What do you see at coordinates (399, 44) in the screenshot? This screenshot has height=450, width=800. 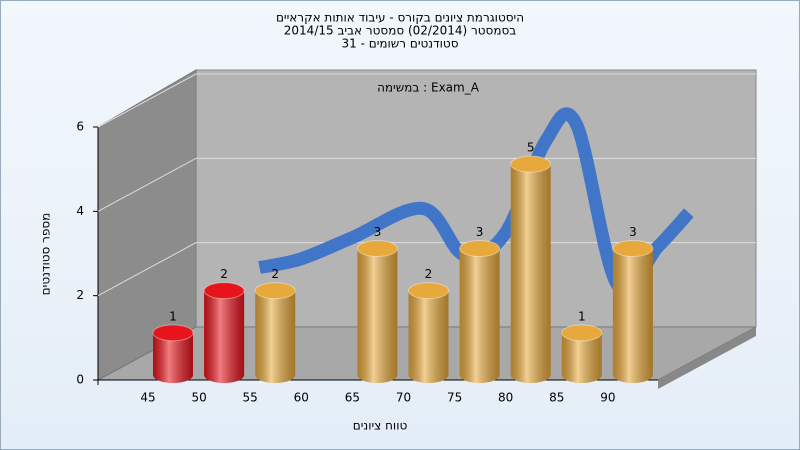 I see `title-line: סטודנטים רשומים - 31` at bounding box center [399, 44].